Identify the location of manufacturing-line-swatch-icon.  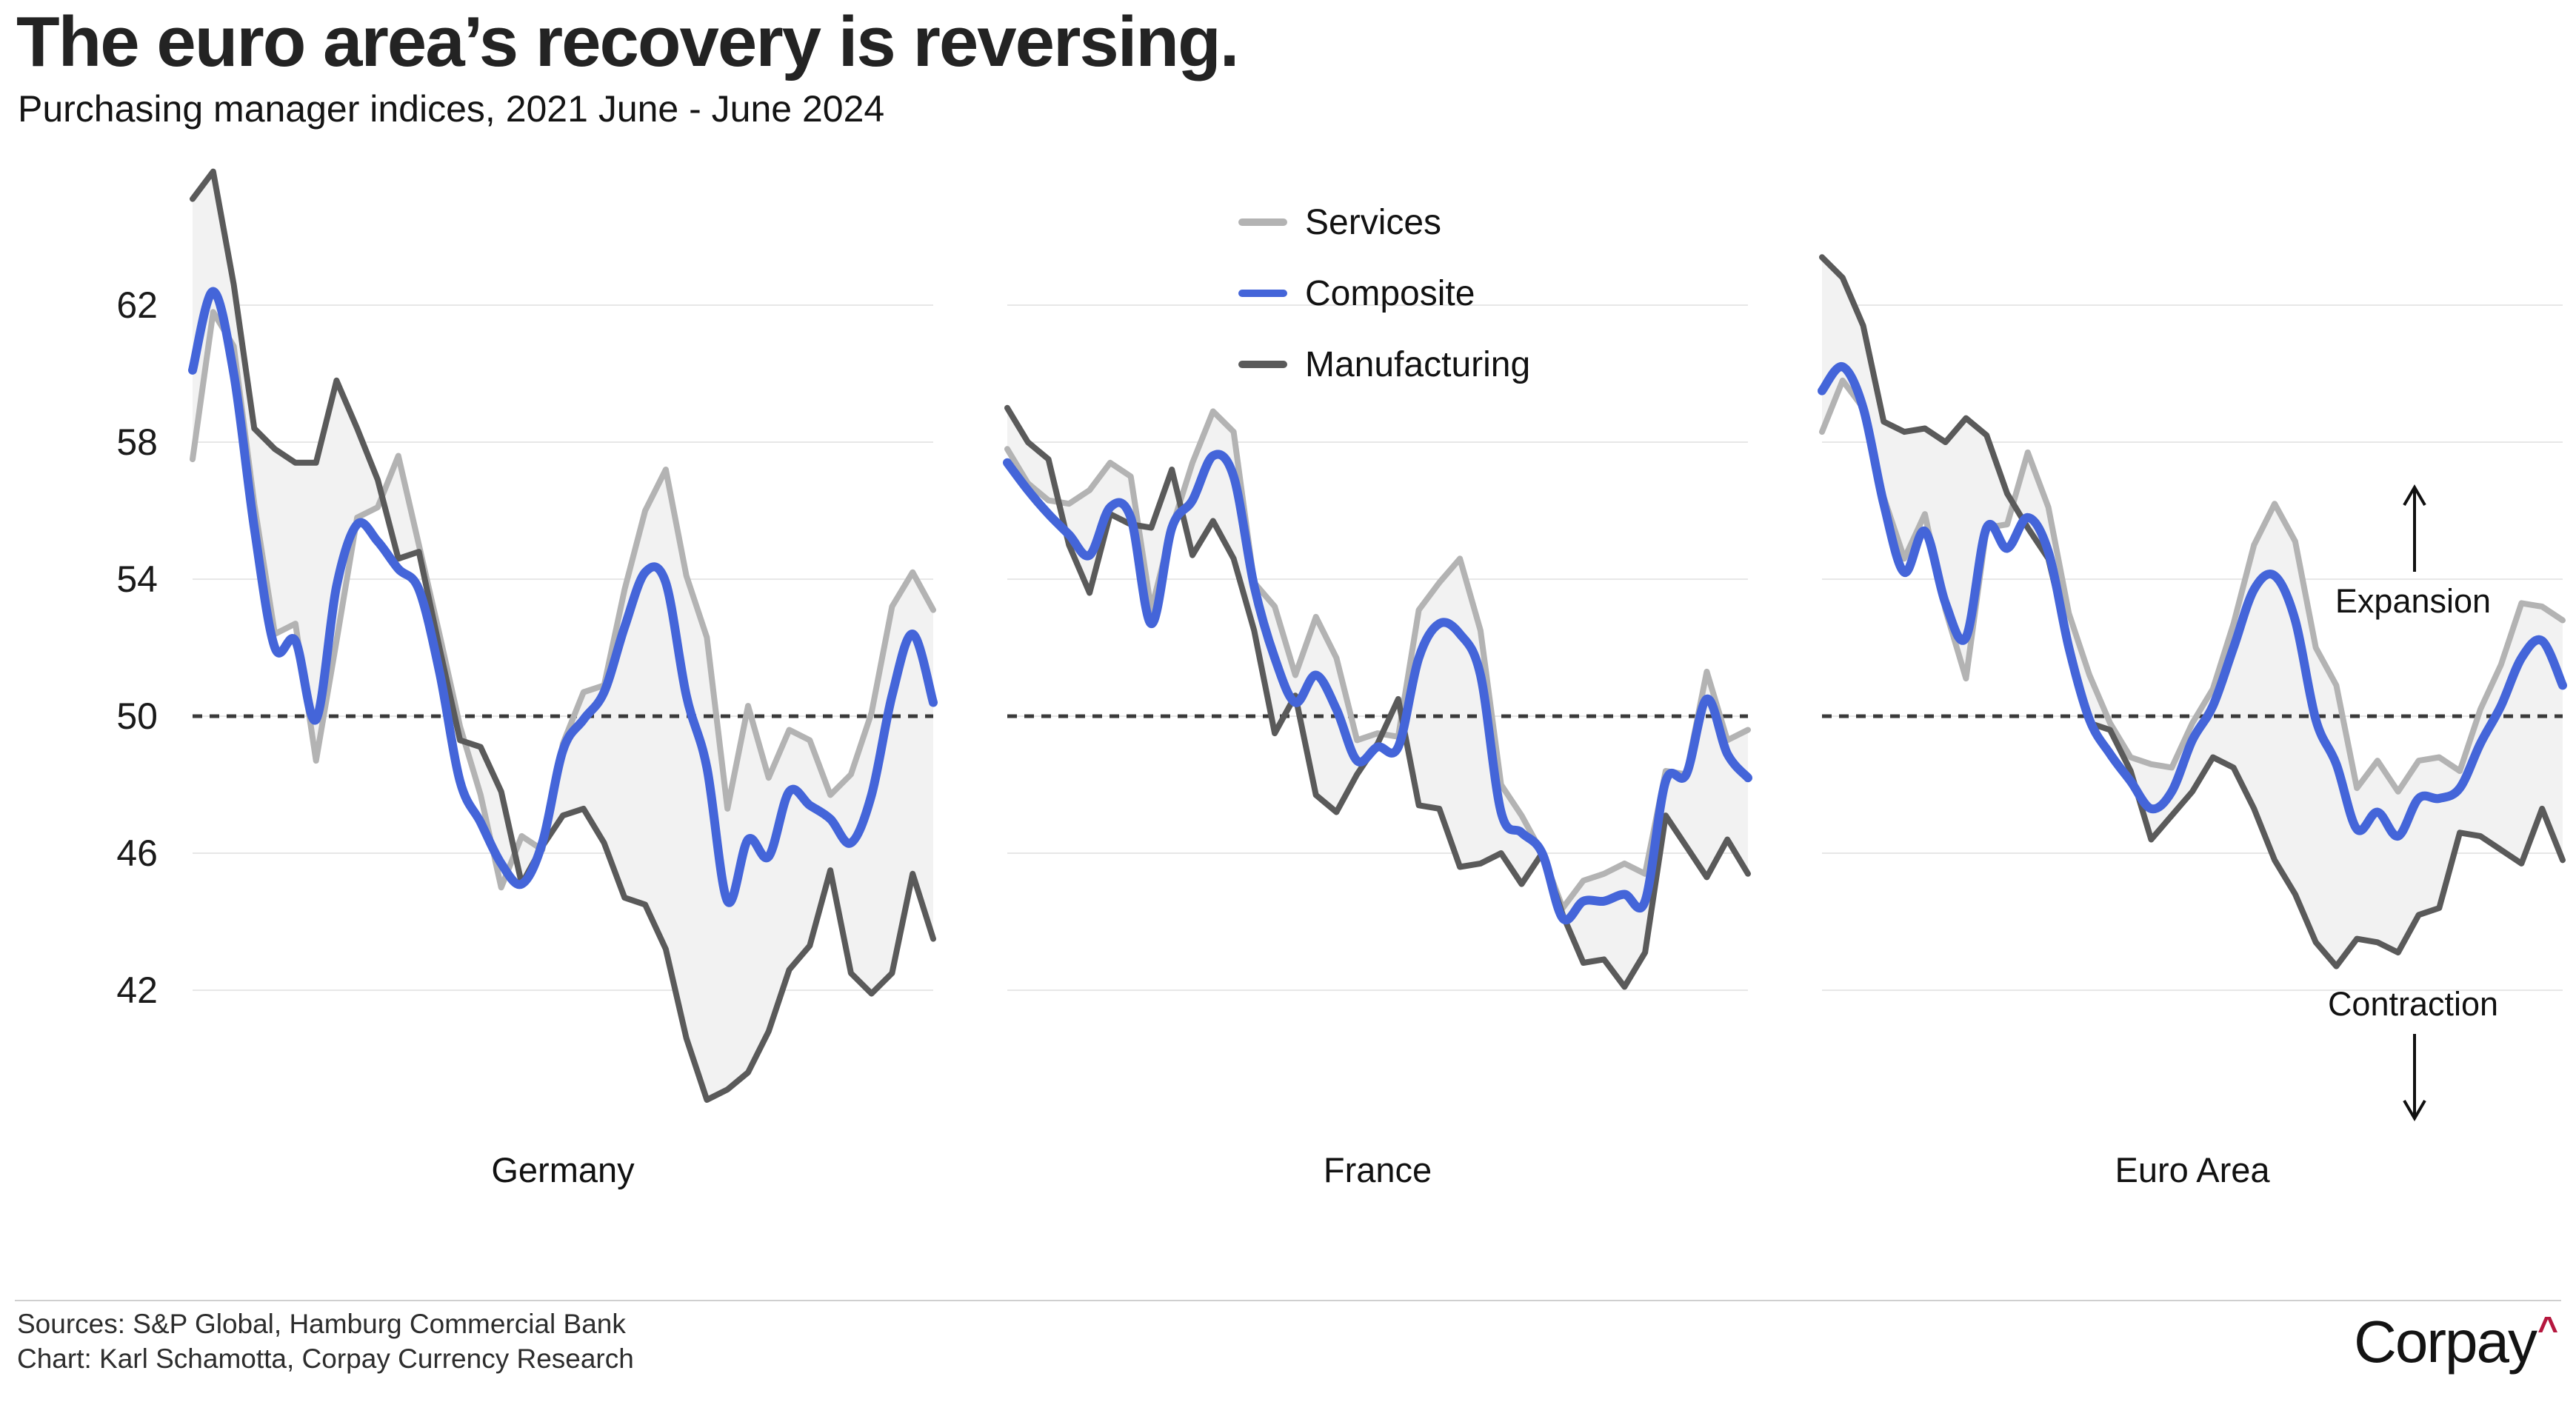
(1262, 364).